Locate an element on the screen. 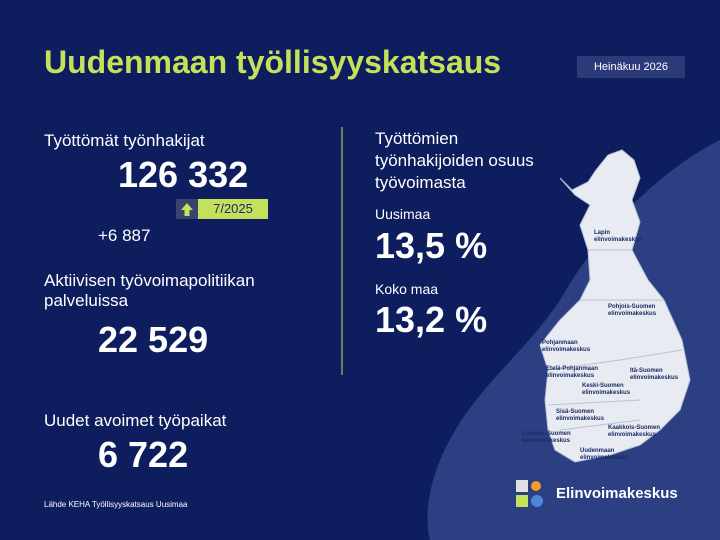 The width and height of the screenshot is (720, 540). map-label: Sisä-Suomen elinvoimakeskus is located at coordinates (580, 415).